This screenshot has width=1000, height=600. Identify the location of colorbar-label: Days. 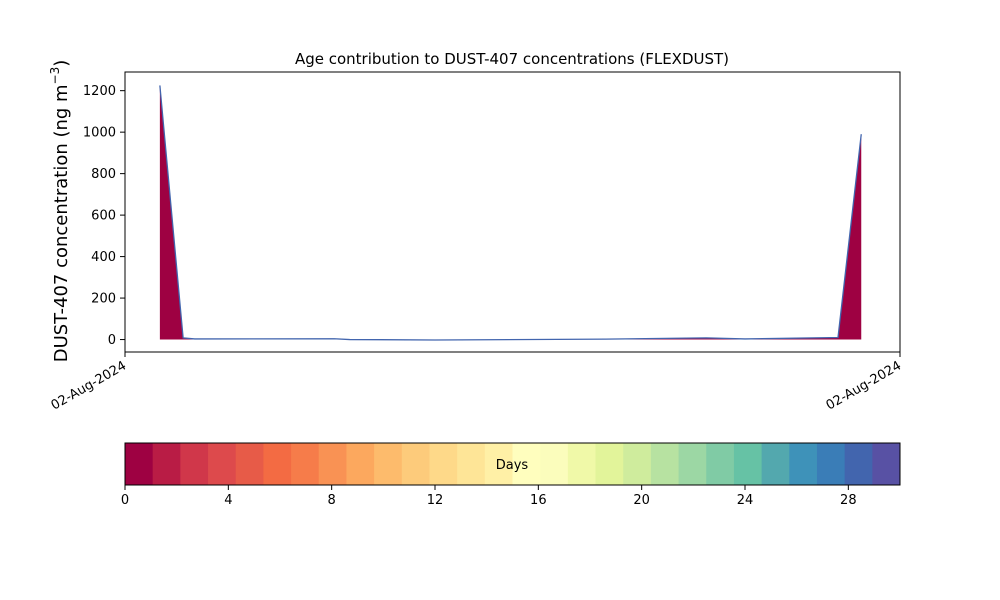
(512, 465).